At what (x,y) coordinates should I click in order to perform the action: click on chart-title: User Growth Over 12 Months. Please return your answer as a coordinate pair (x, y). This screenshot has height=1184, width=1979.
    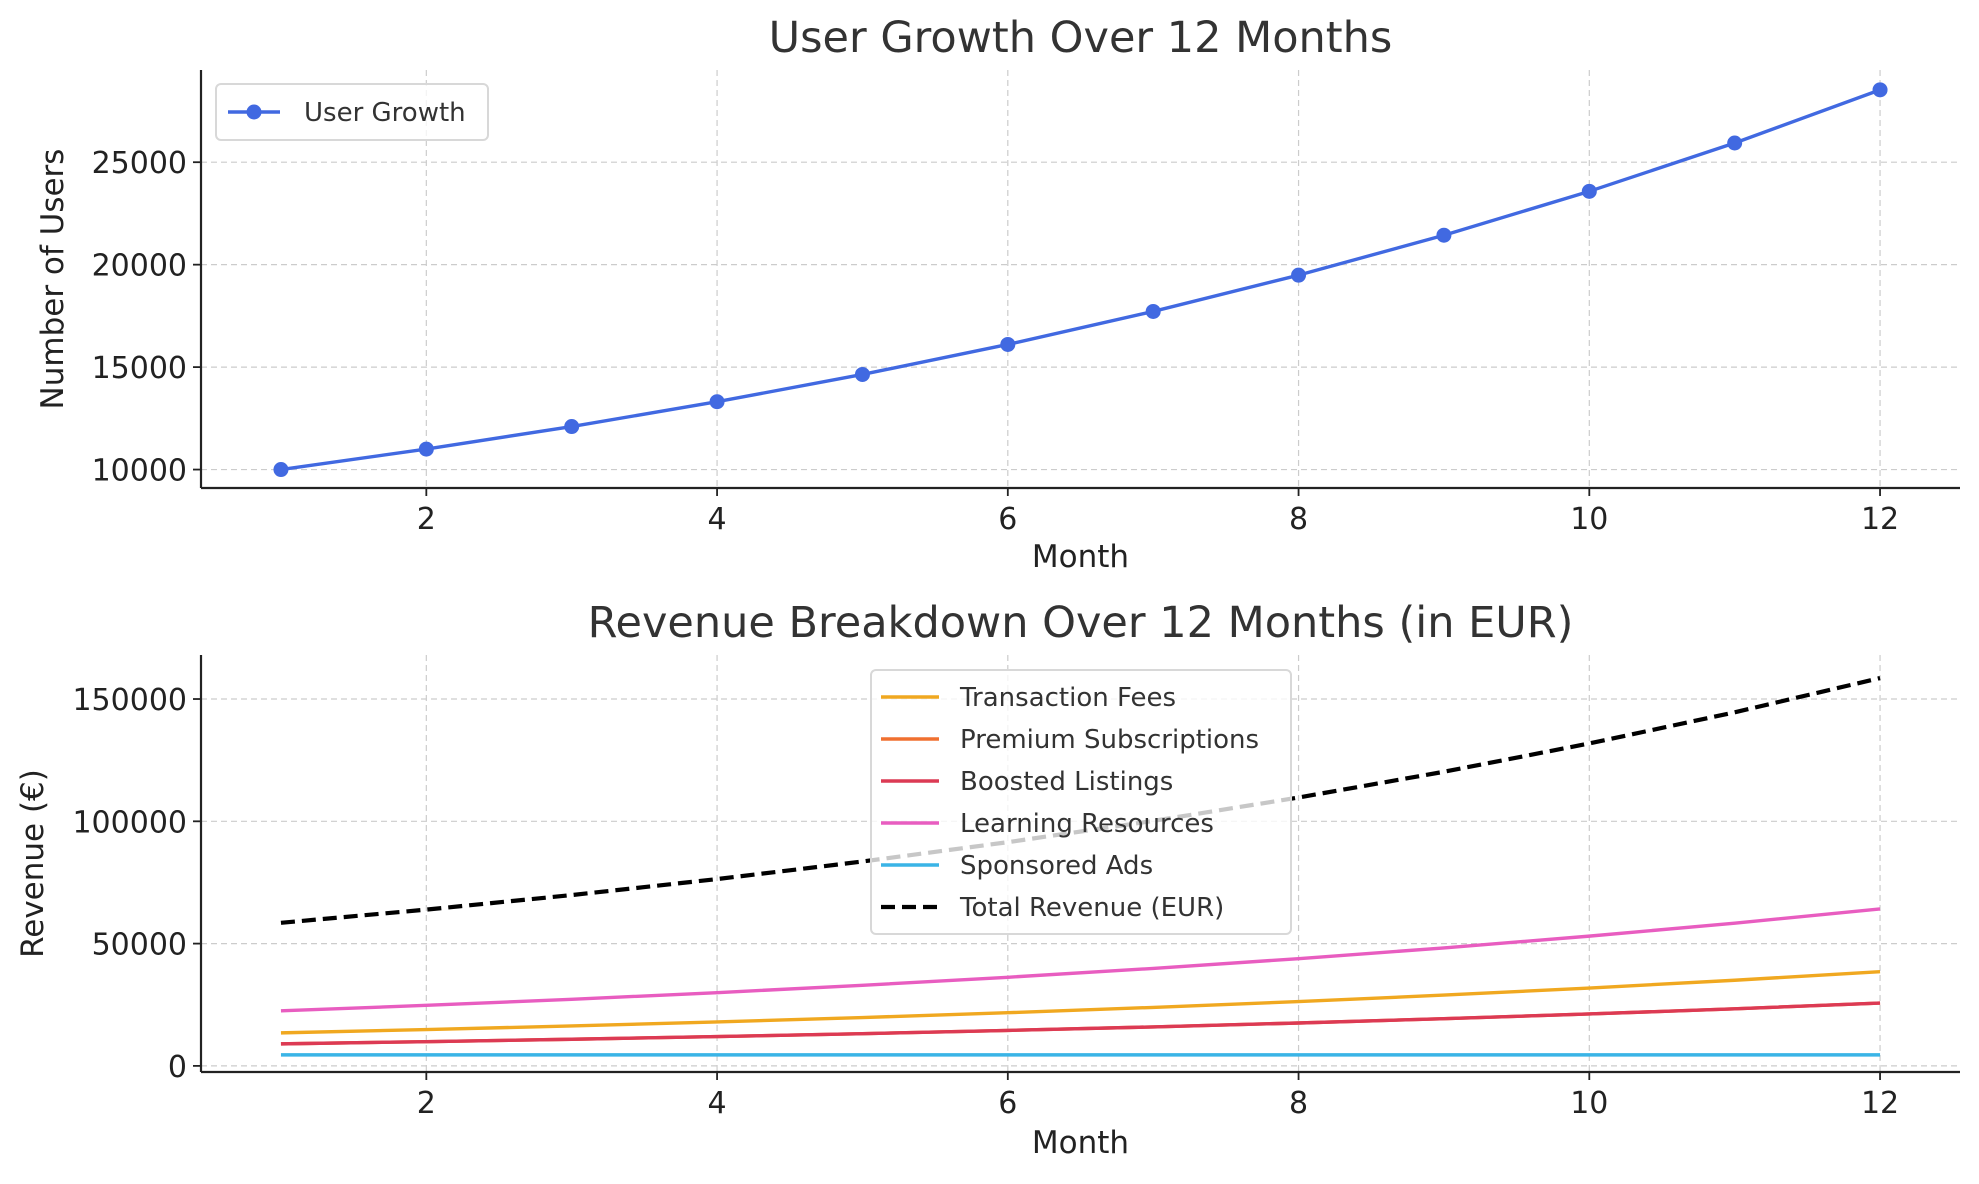
    Looking at the image, I should click on (1081, 38).